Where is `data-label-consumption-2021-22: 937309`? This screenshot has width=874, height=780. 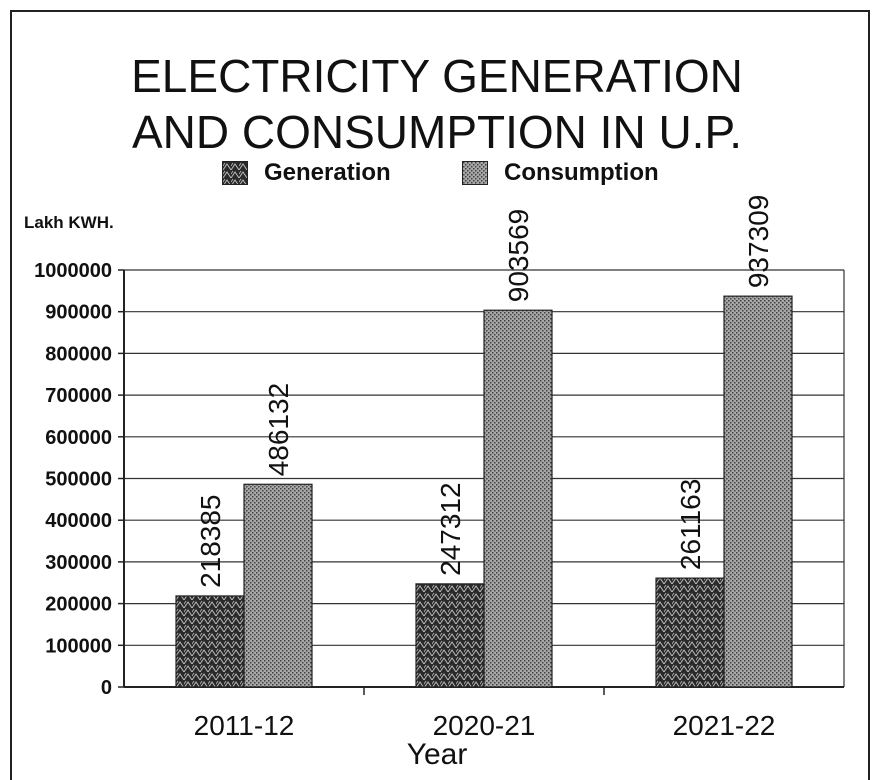 data-label-consumption-2021-22: 937309 is located at coordinates (758, 241).